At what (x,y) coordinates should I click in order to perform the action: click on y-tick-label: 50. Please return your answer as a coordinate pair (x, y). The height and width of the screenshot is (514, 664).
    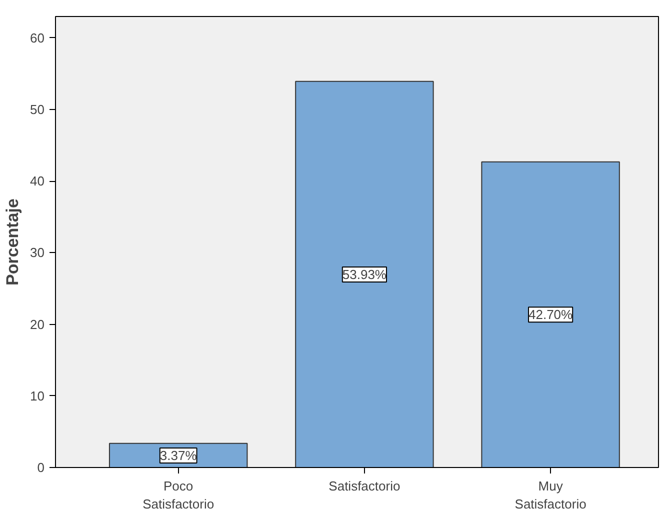
    Looking at the image, I should click on (37, 110).